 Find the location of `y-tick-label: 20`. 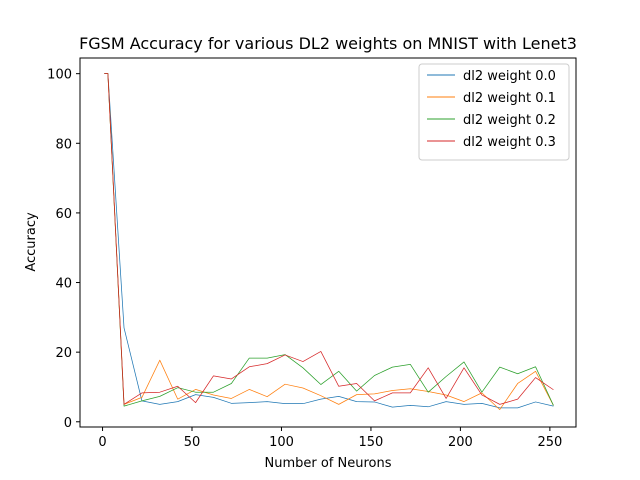

y-tick-label: 20 is located at coordinates (63, 353).